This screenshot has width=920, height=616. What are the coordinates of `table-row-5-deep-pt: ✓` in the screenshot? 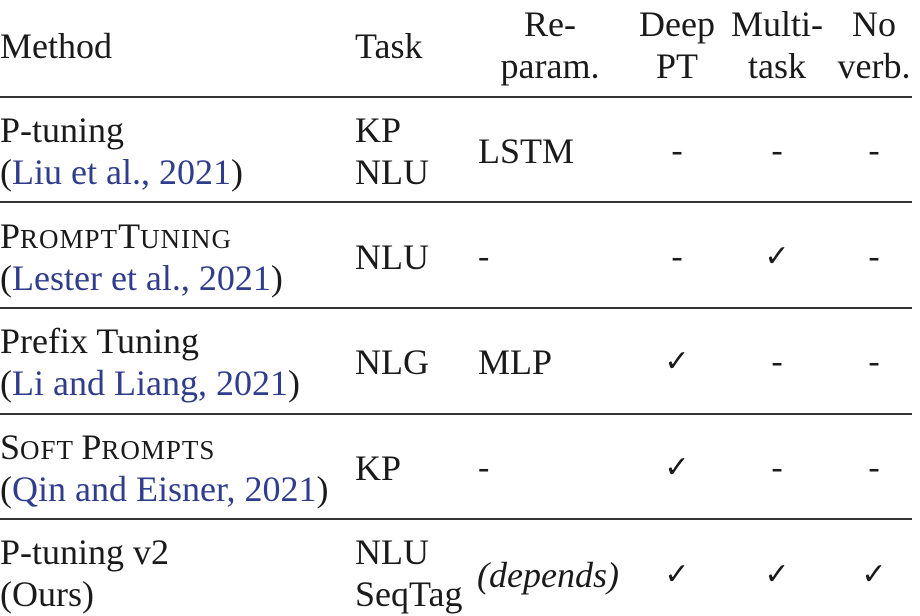 It's located at (677, 574).